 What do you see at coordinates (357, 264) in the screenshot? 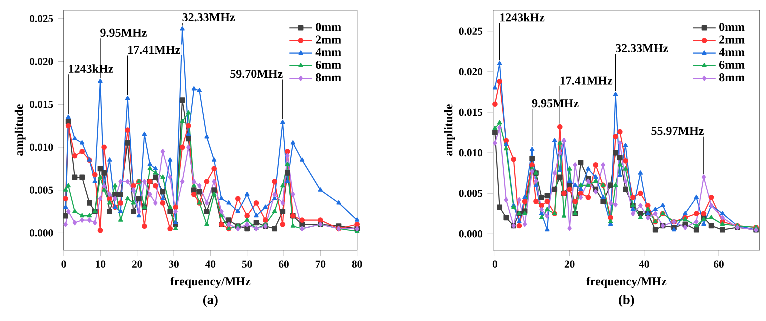
I see `x-tick-label: 80` at bounding box center [357, 264].